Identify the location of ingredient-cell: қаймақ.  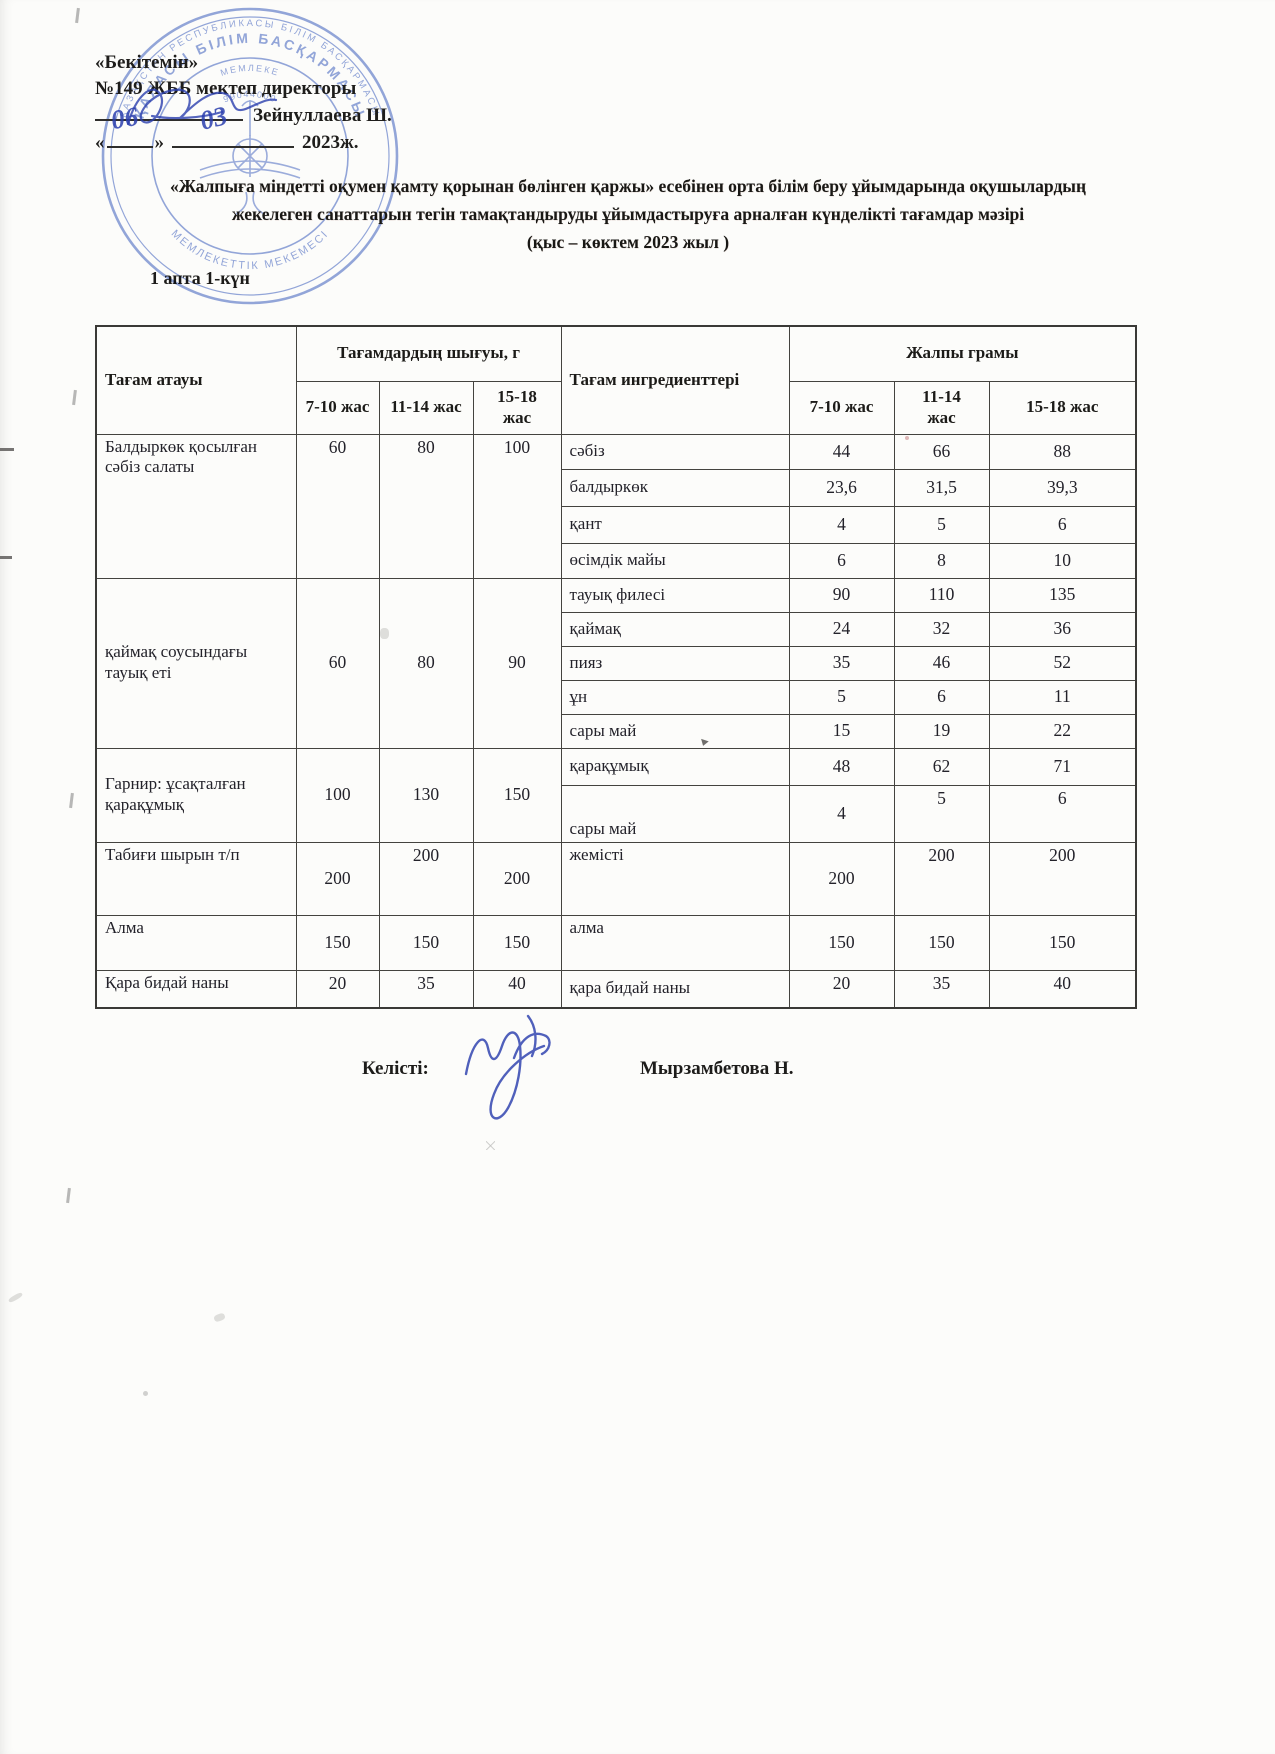
(675, 629).